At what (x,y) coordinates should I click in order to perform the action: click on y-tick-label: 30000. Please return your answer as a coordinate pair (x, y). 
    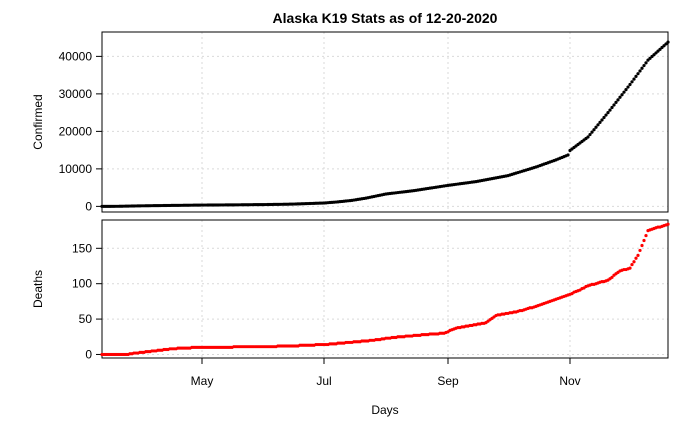
    Looking at the image, I should click on (76, 94).